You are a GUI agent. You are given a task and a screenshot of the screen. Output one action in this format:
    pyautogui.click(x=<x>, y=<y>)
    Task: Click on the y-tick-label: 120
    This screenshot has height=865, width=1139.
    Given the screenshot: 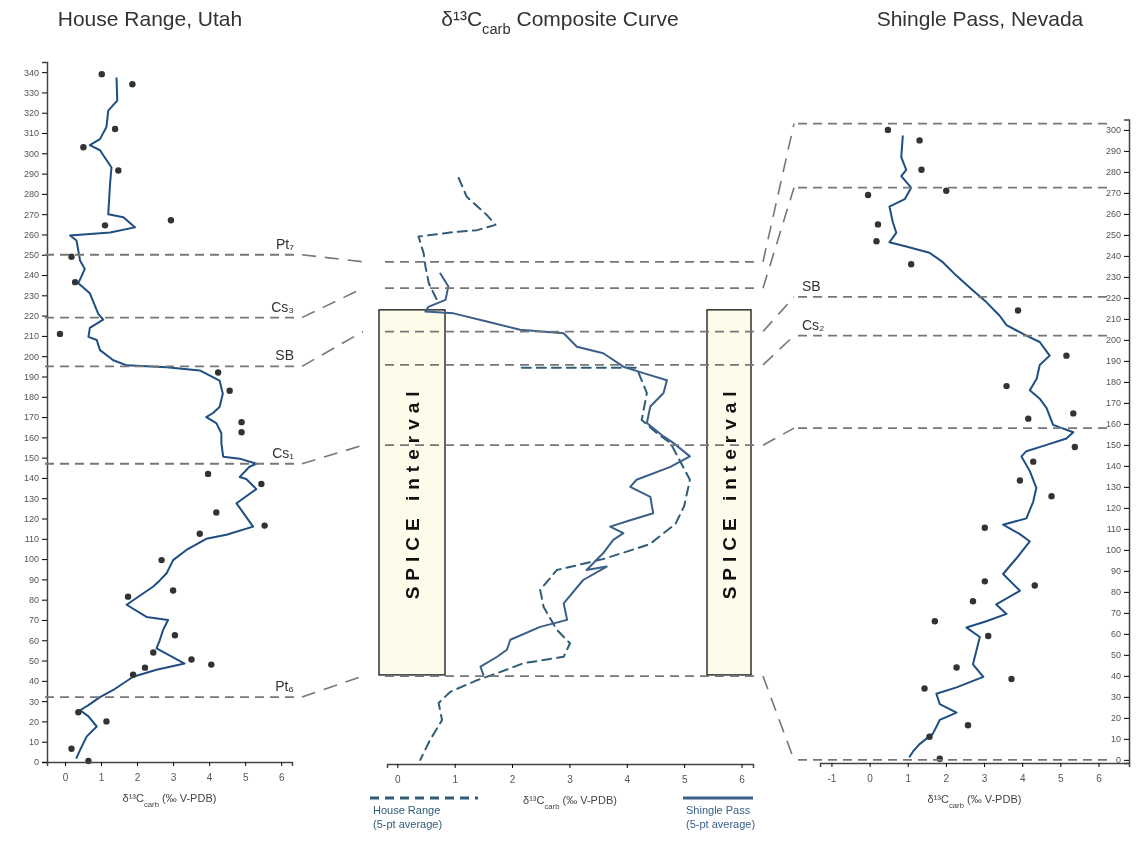 What is the action you would take?
    pyautogui.click(x=31, y=518)
    